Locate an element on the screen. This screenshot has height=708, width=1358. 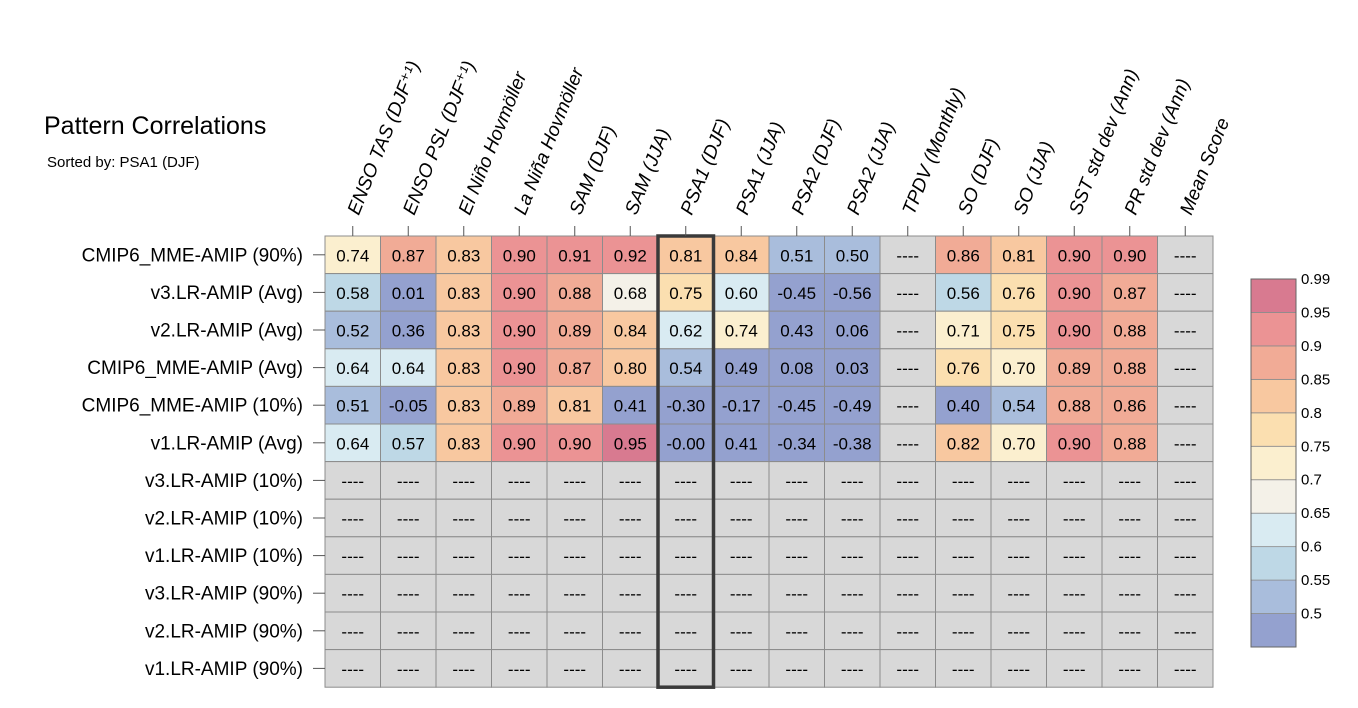
colorbar-label: 0.95 is located at coordinates (1315, 312).